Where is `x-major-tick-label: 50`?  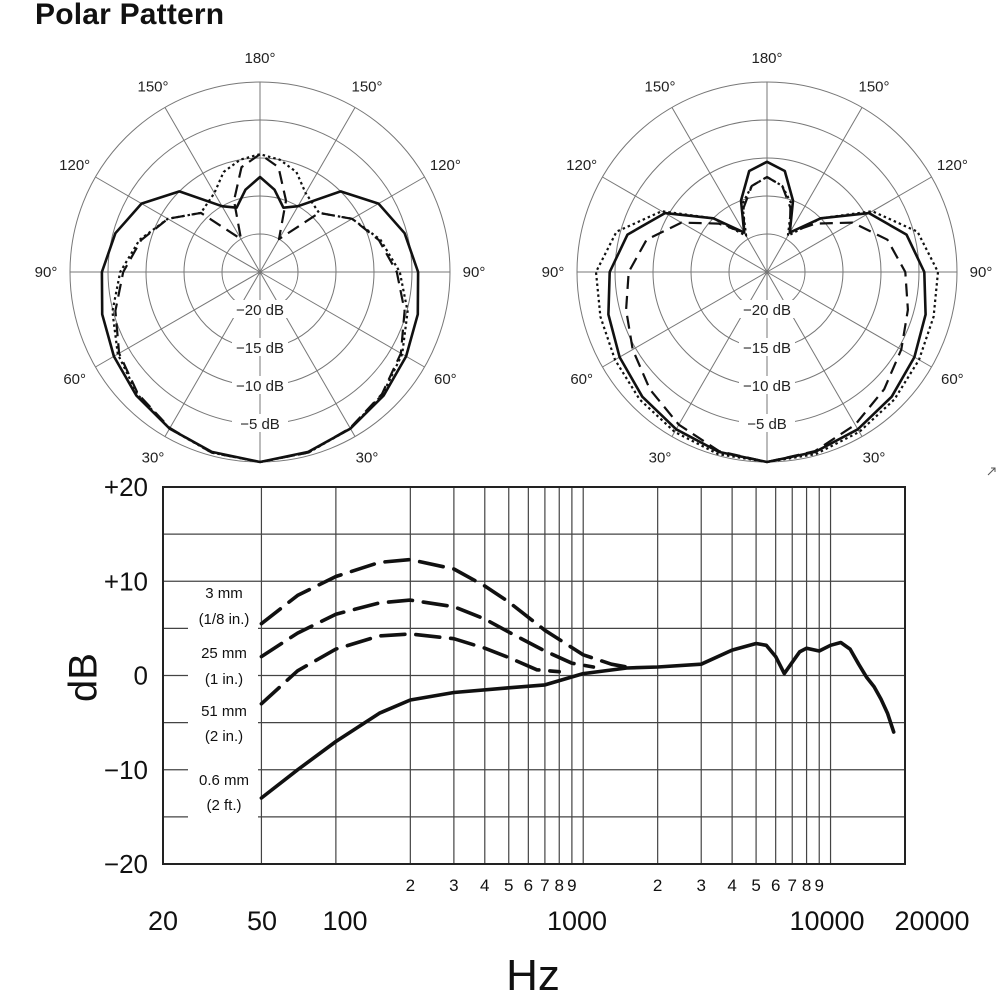 x-major-tick-label: 50 is located at coordinates (262, 921).